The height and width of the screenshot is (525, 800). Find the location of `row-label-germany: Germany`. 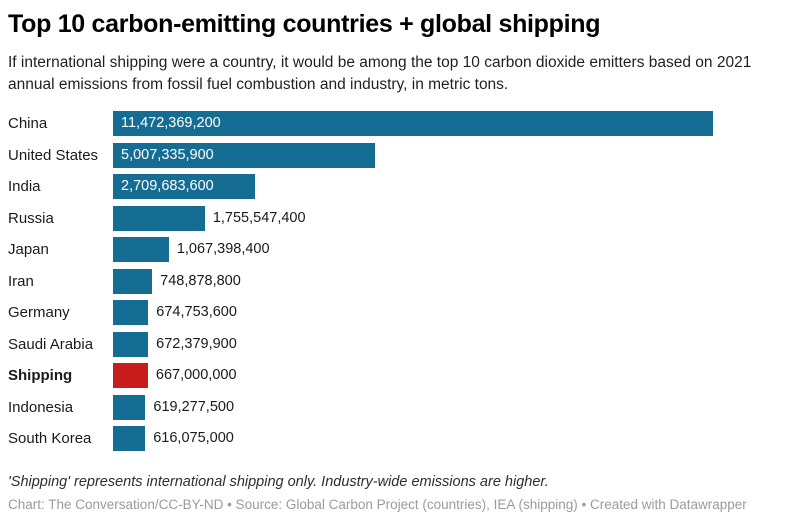

row-label-germany: Germany is located at coordinates (39, 312).